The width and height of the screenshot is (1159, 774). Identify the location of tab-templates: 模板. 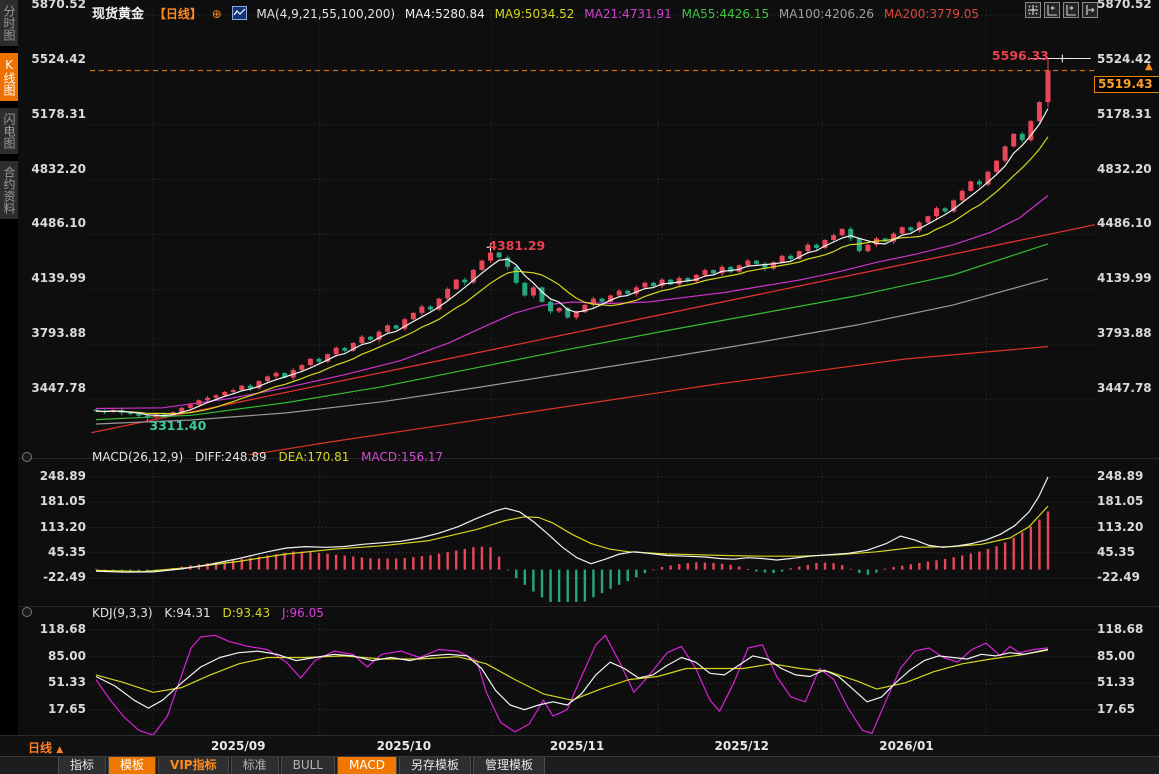
(132, 765).